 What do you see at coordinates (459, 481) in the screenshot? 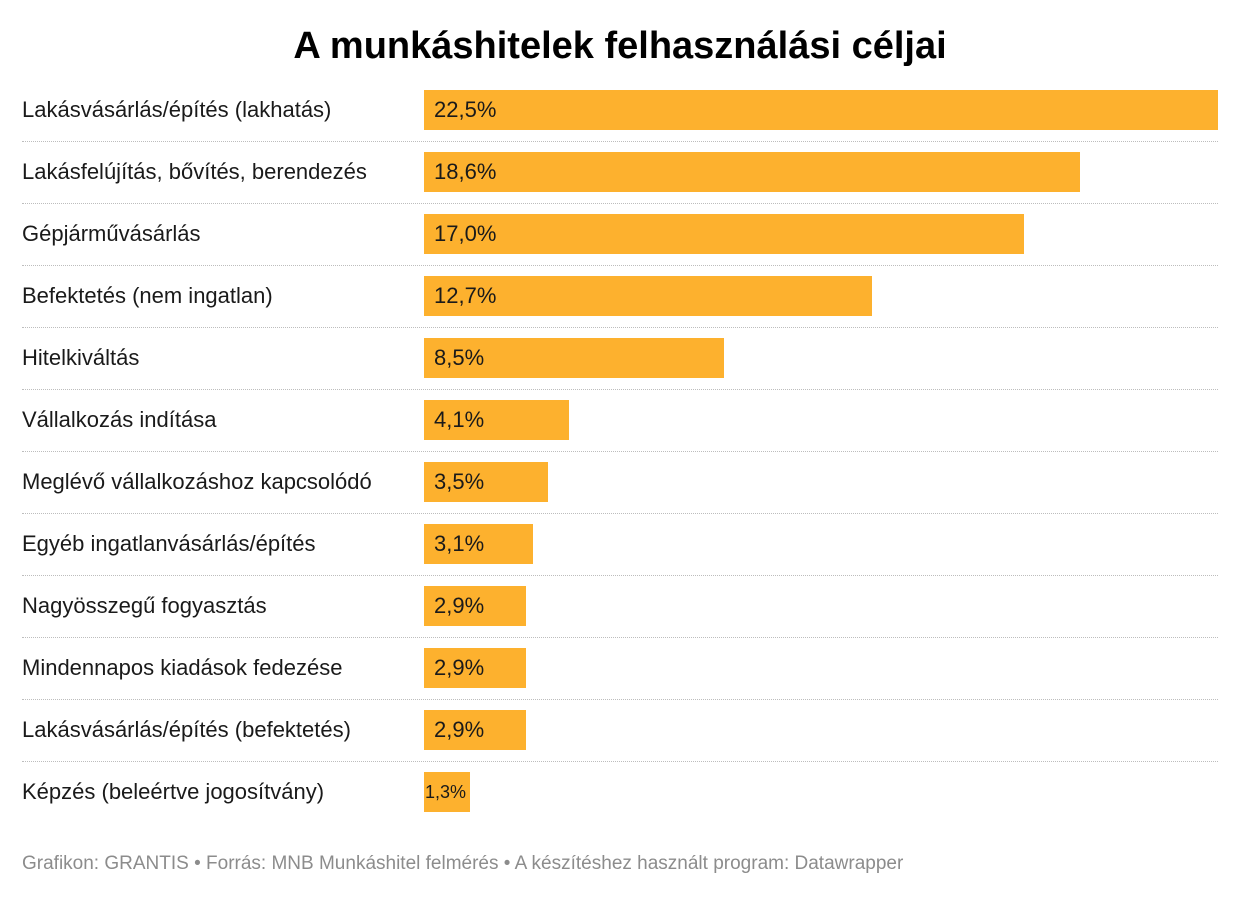
I see `value-label: 3,5%` at bounding box center [459, 481].